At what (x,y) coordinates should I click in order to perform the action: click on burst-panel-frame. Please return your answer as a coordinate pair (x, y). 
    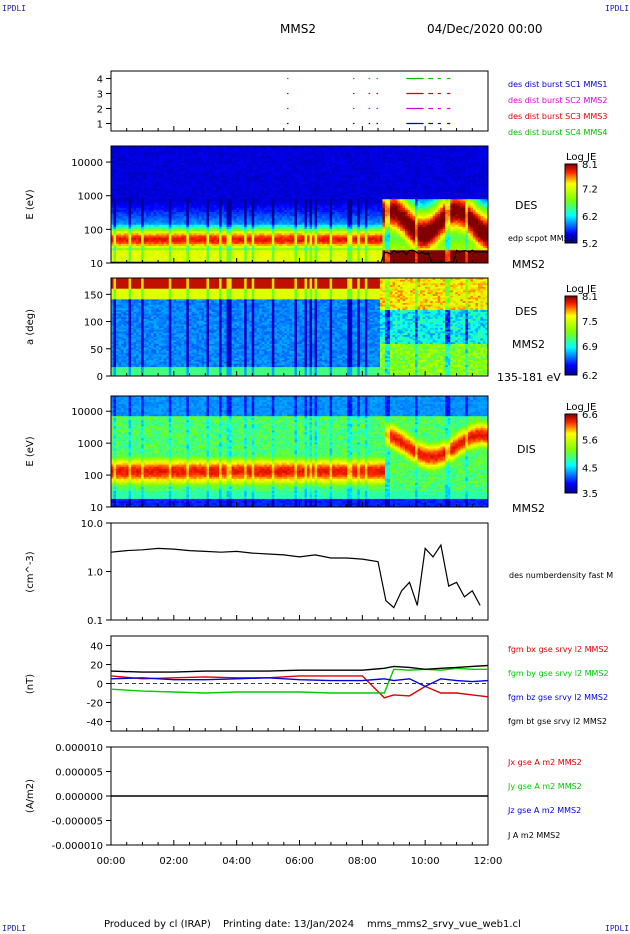
    Looking at the image, I should click on (299, 101).